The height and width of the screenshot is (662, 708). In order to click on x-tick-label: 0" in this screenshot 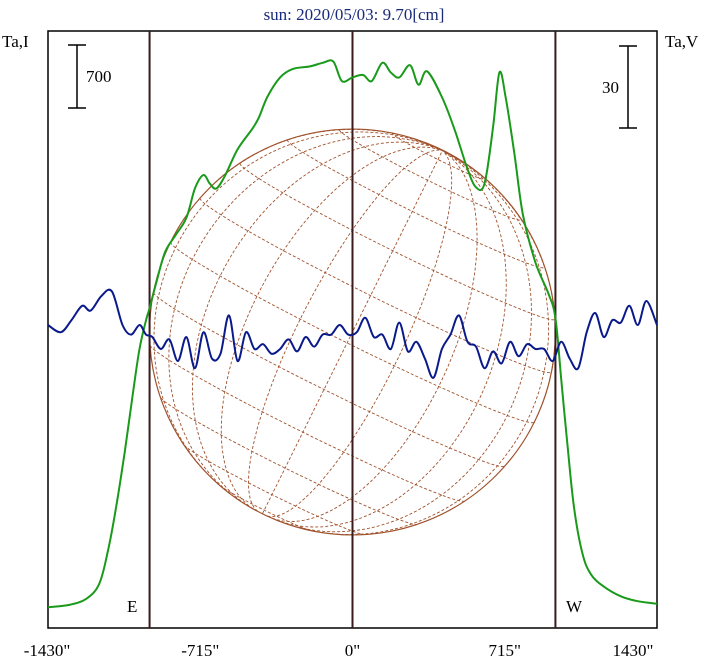, I will do `click(352, 650)`.